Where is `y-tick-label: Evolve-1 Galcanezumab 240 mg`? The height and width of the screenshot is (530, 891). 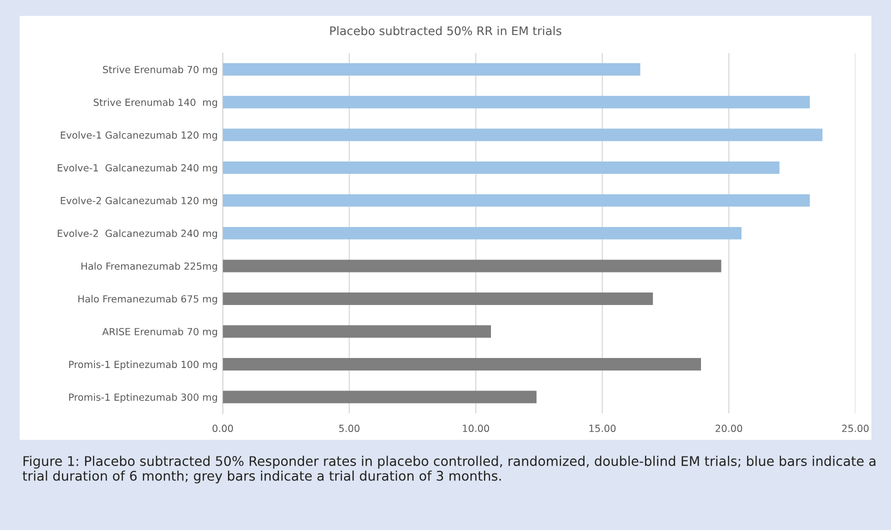 y-tick-label: Evolve-1 Galcanezumab 240 mg is located at coordinates (138, 169).